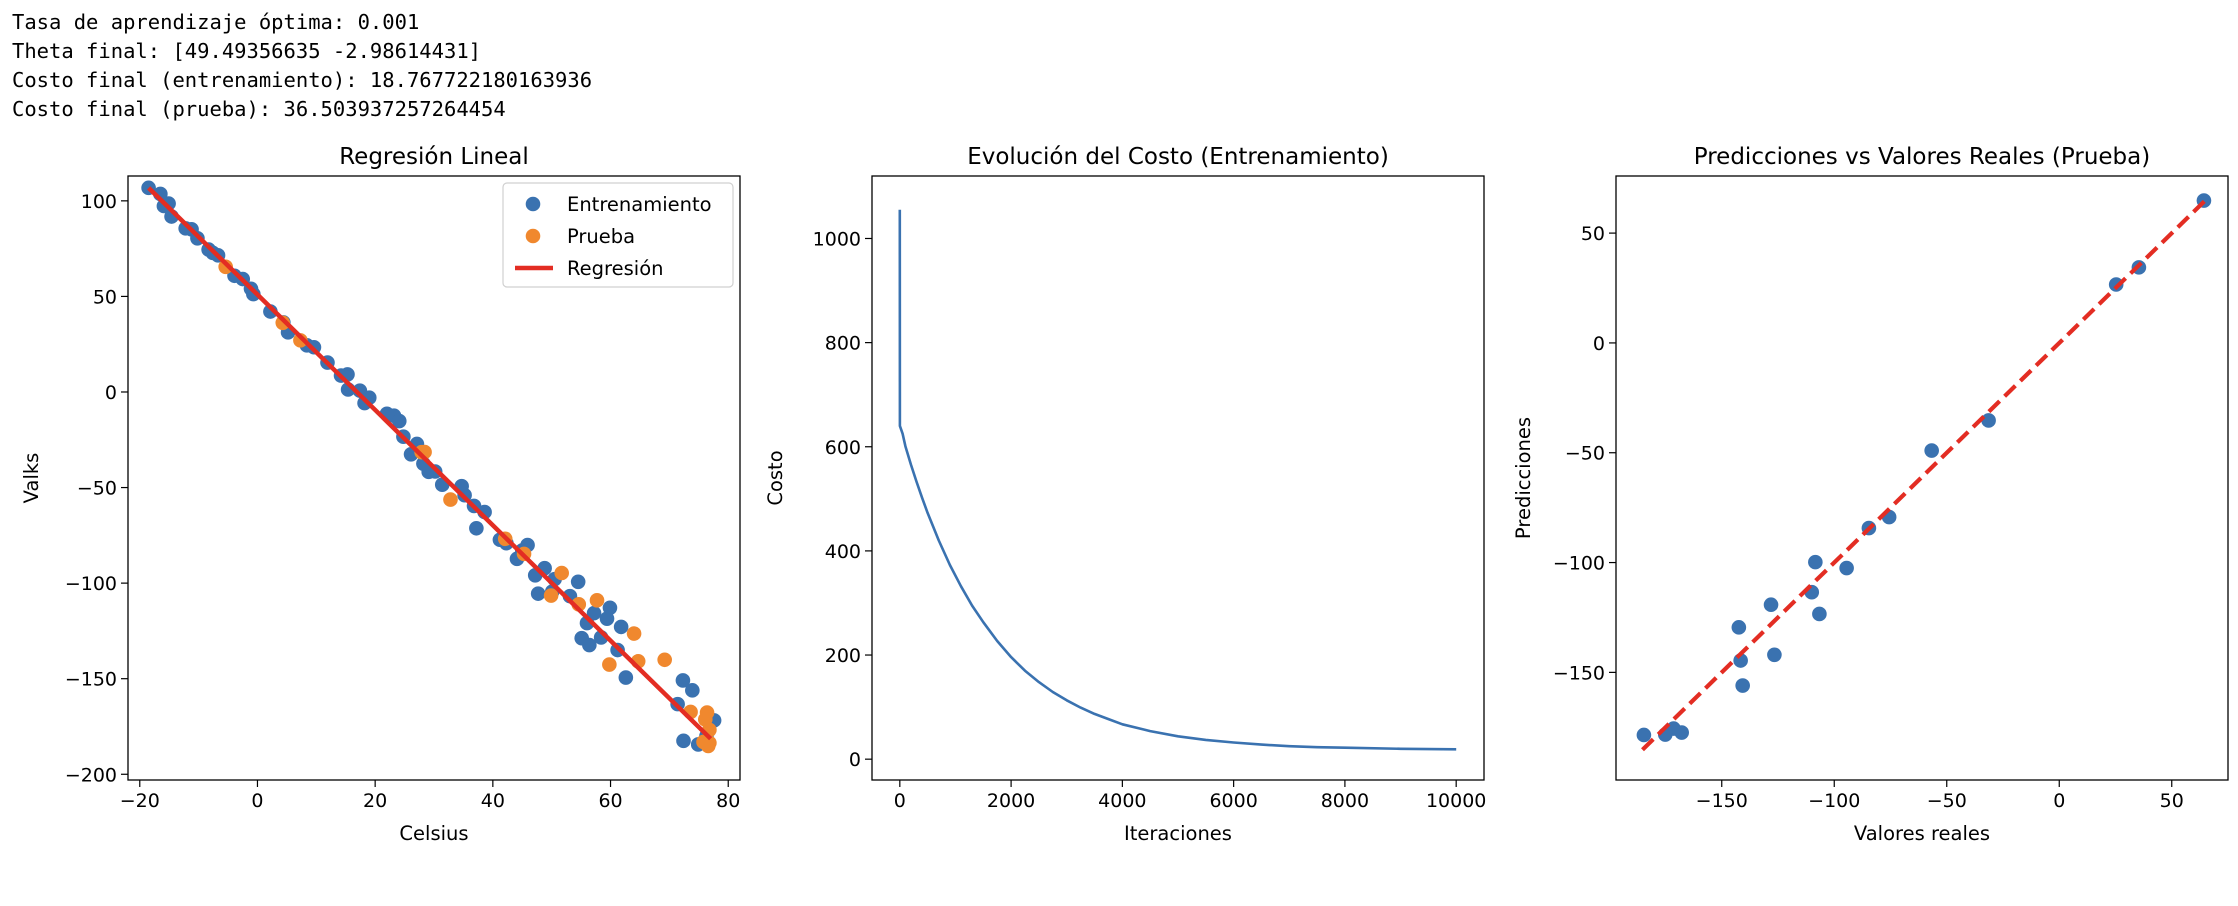 The image size is (2238, 906). What do you see at coordinates (639, 204) in the screenshot?
I see `legend-label: Entrenamiento` at bounding box center [639, 204].